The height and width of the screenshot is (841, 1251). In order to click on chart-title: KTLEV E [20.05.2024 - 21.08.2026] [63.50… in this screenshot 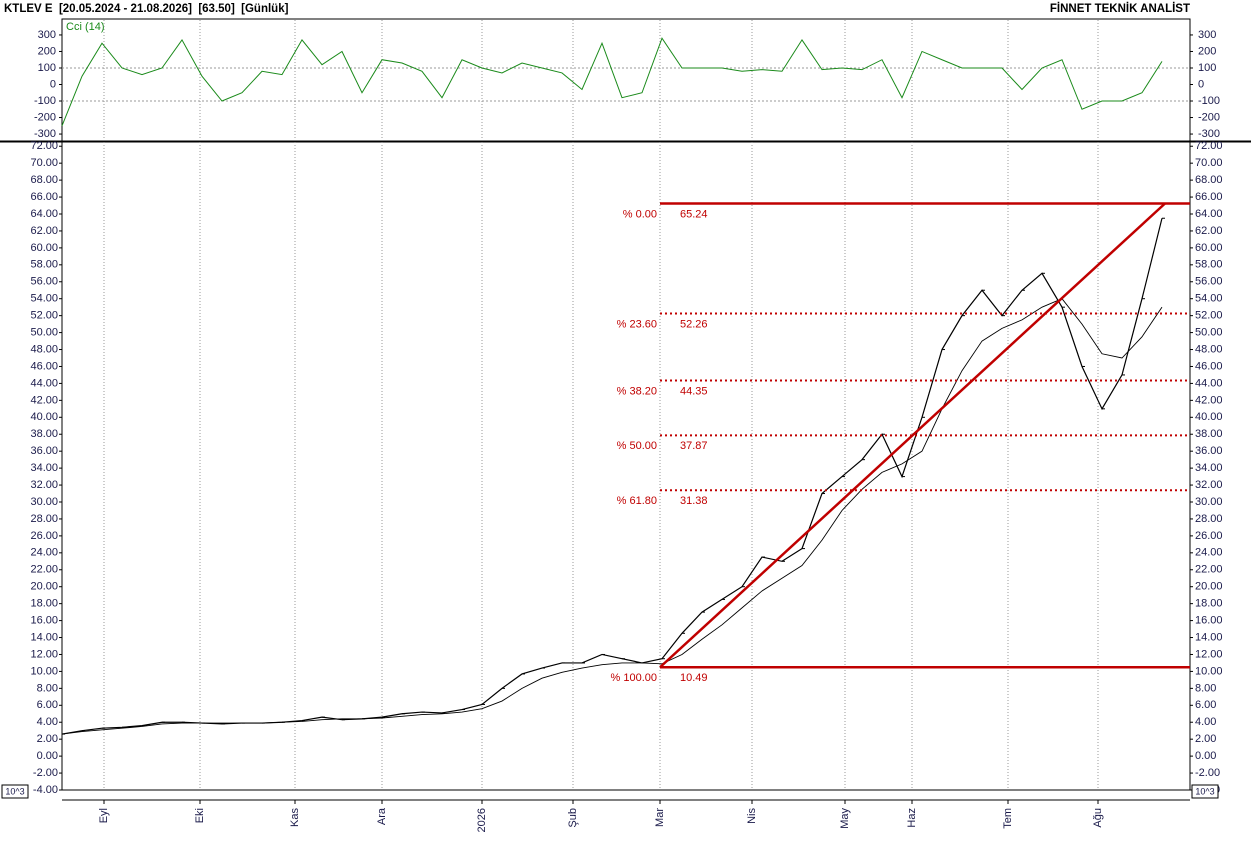, I will do `click(146, 9)`.